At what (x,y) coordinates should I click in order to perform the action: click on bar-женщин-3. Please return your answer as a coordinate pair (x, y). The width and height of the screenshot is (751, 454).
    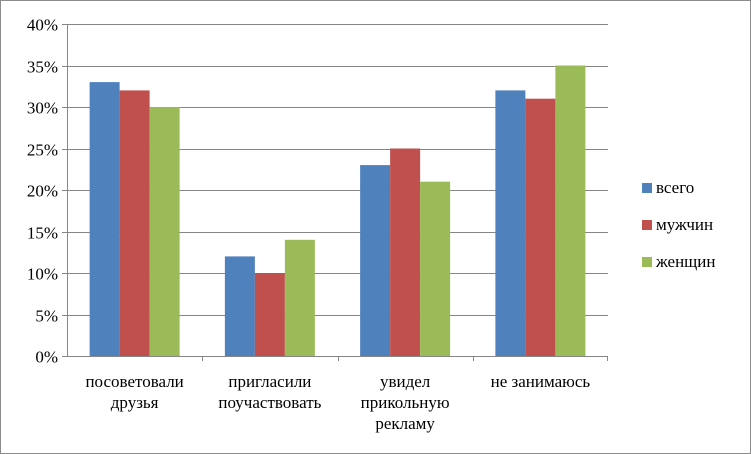
    Looking at the image, I should click on (570, 210).